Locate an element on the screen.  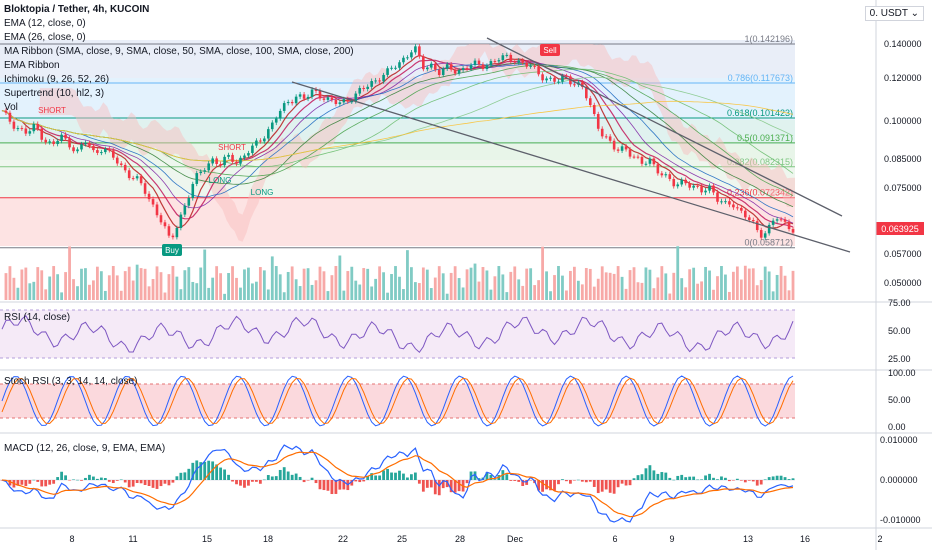
indicator-ema-12: EMA (12, close, 0) is located at coordinates (45, 23).